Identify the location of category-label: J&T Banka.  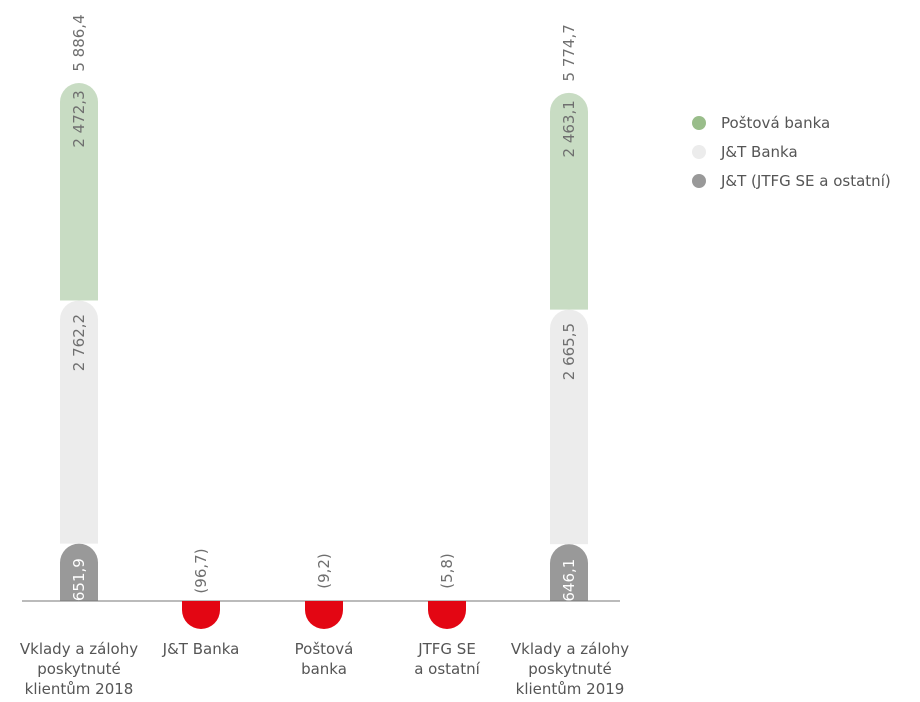
(201, 649).